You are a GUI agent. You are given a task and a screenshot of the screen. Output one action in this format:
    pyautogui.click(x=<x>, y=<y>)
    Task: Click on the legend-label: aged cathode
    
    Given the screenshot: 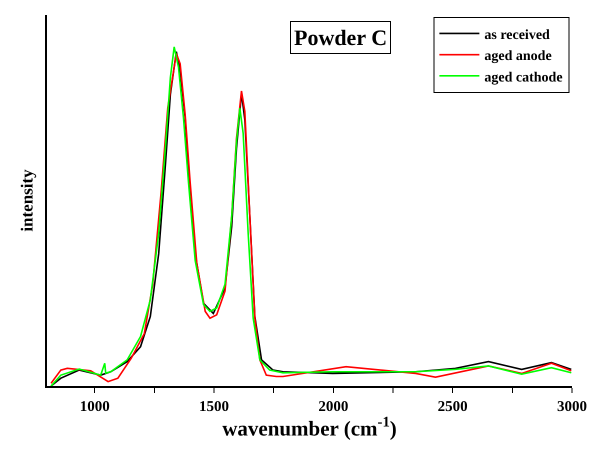 What is the action you would take?
    pyautogui.click(x=523, y=78)
    